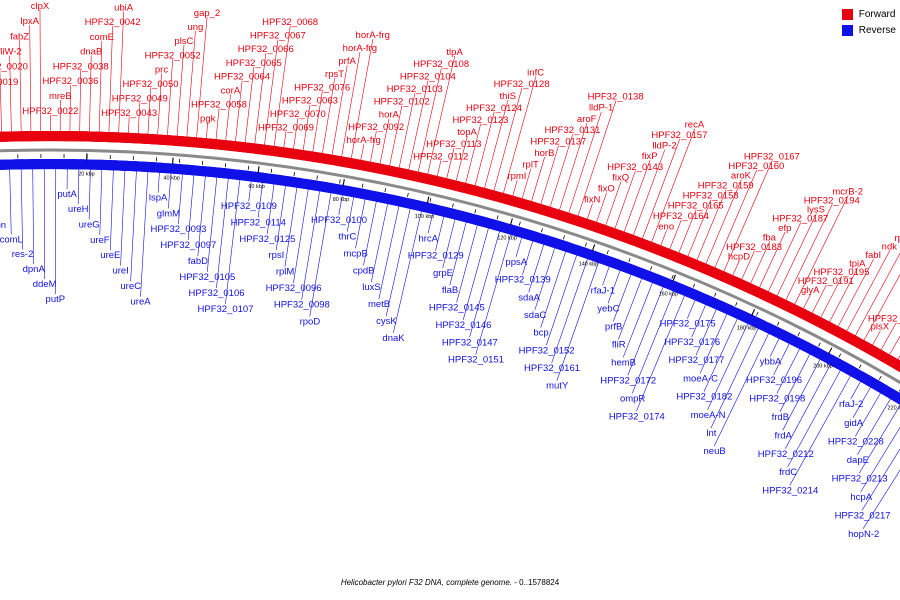  What do you see at coordinates (258, 222) in the screenshot?
I see `gene-label: HPF32_0114` at bounding box center [258, 222].